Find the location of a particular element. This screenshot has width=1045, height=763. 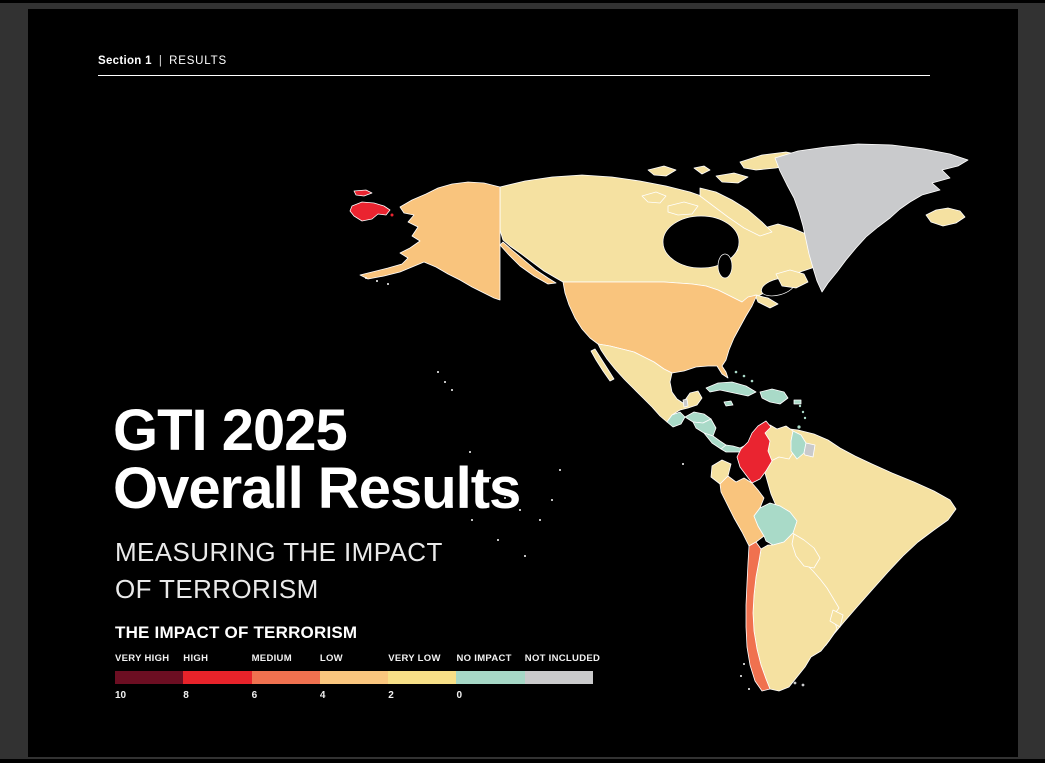

country-usa-alaska is located at coordinates (430, 241).